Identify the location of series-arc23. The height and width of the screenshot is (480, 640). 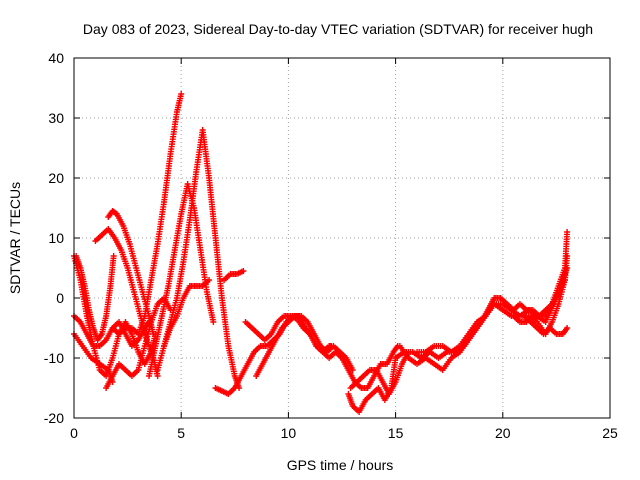
(546, 325).